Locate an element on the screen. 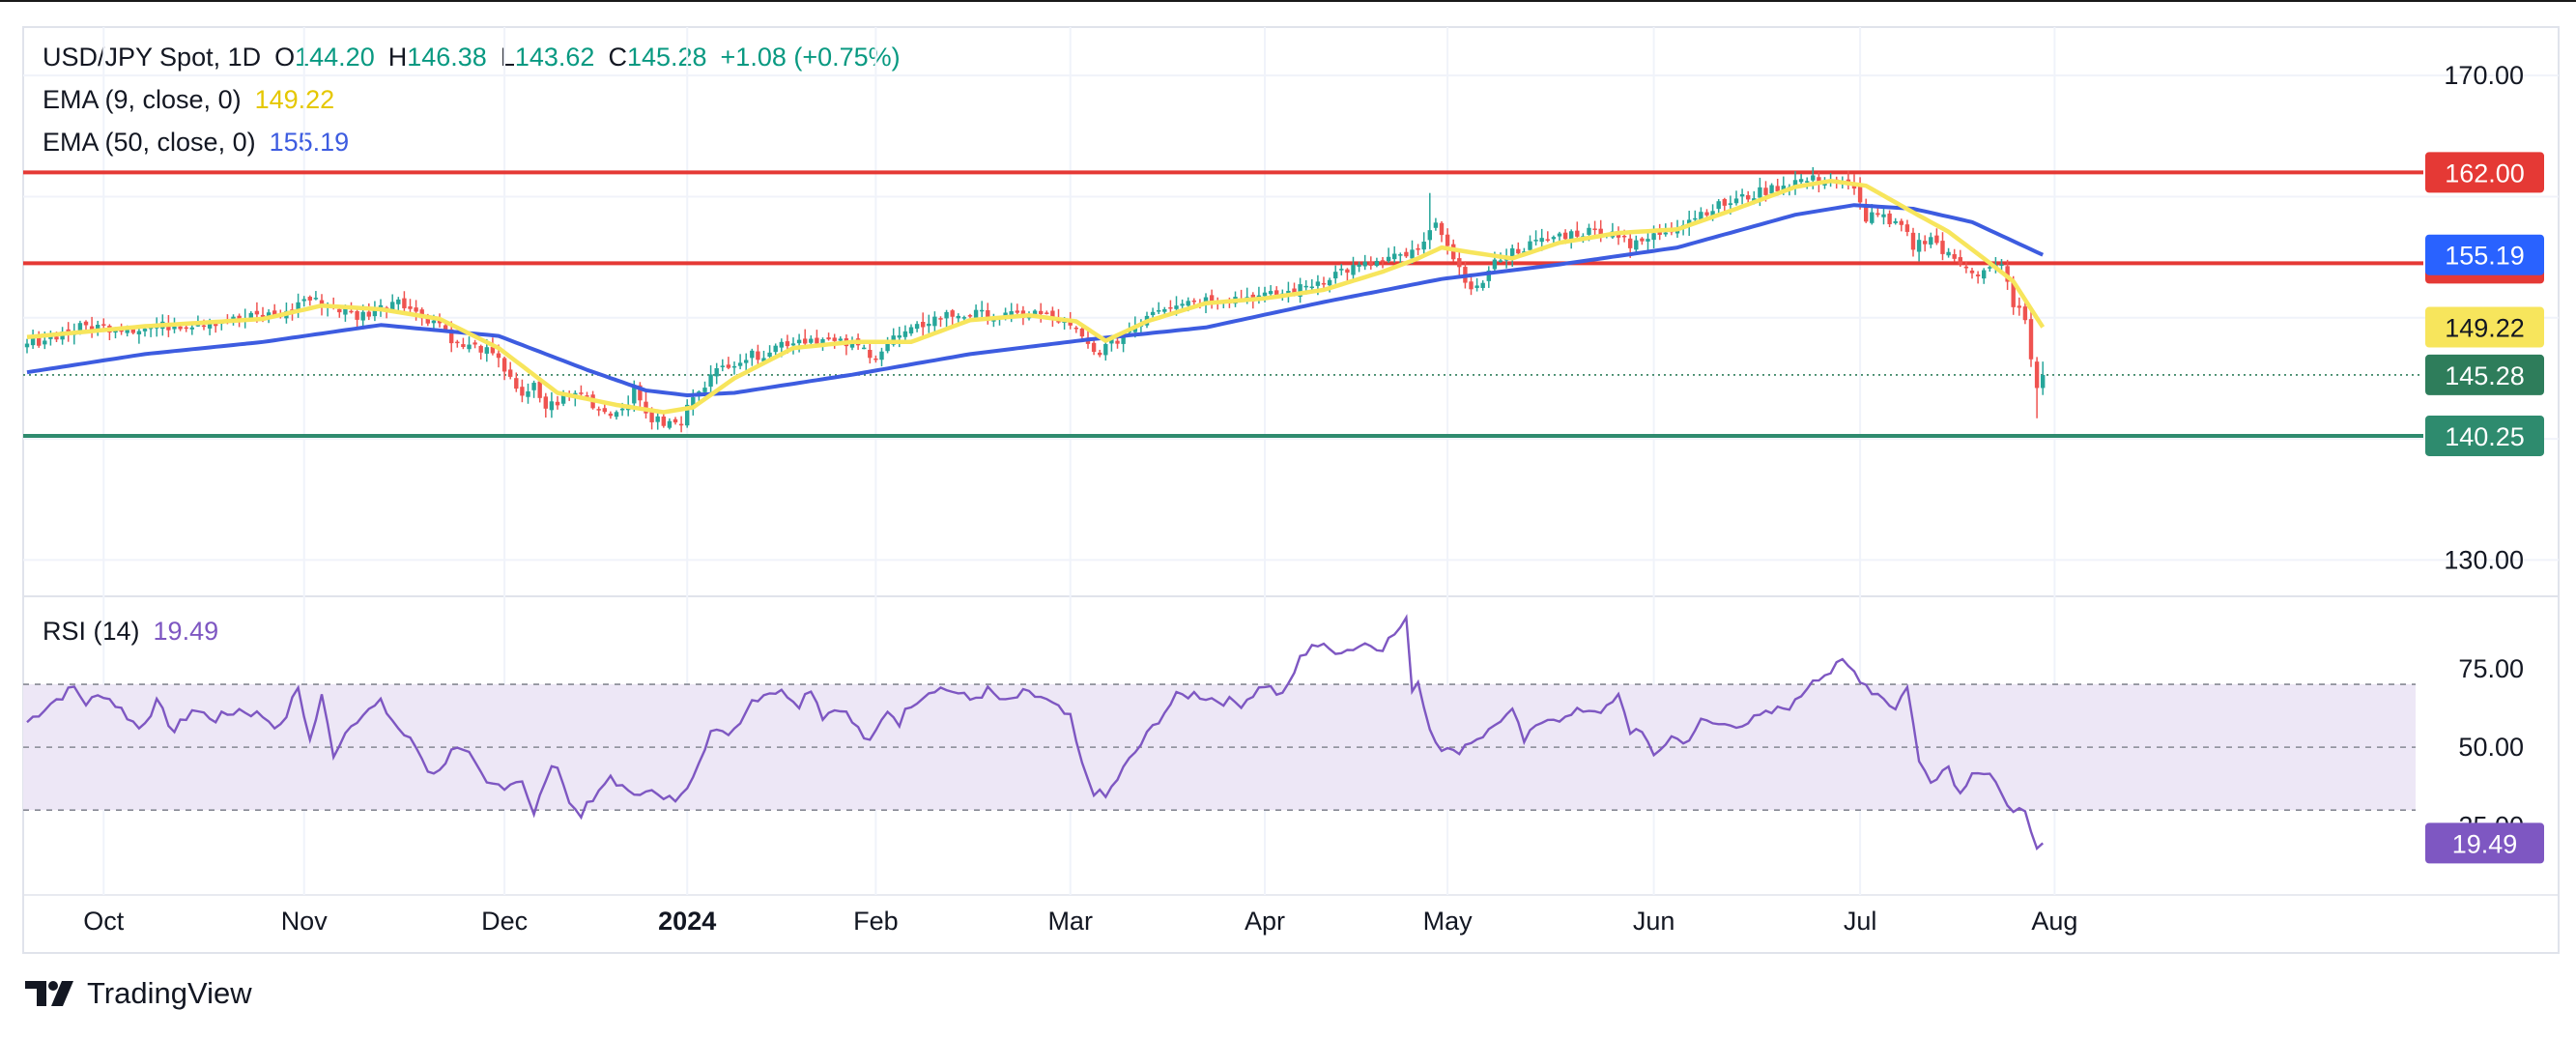 The width and height of the screenshot is (2576, 1038). ema50-label: EMA (50, close, 0) is located at coordinates (150, 143).